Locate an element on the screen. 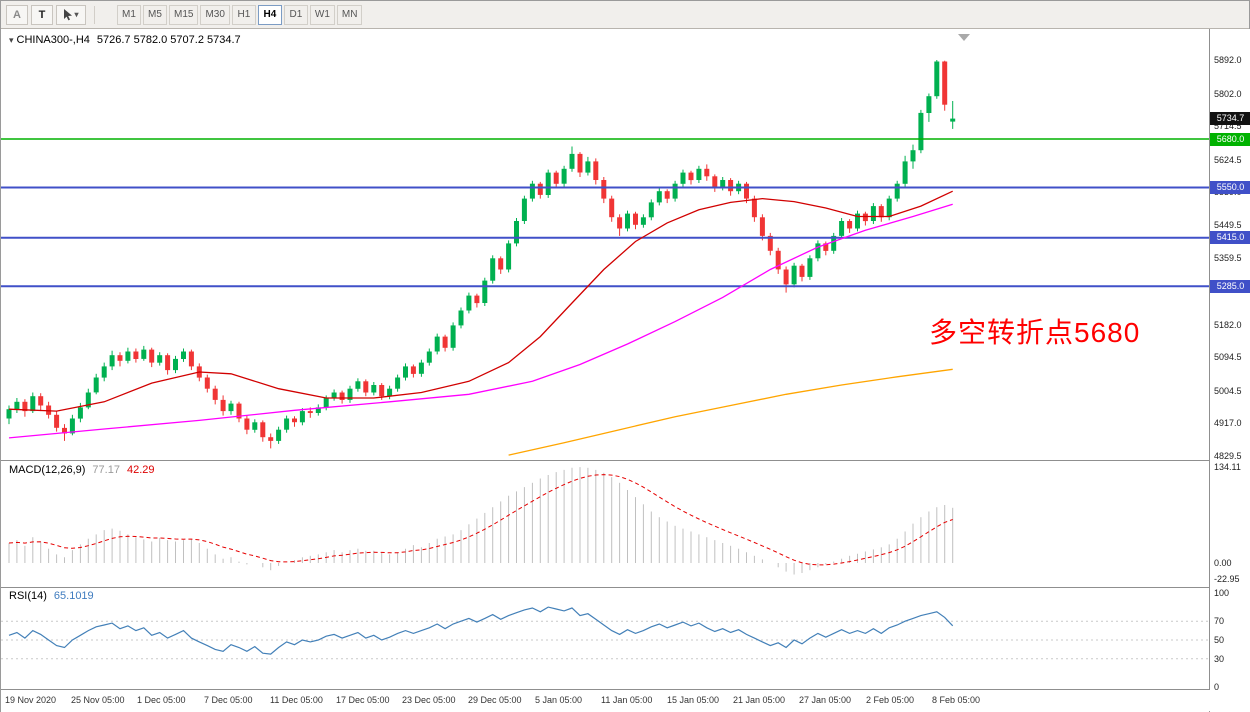 This screenshot has height=712, width=1250. rsi-axis-label: 50 is located at coordinates (1219, 640).